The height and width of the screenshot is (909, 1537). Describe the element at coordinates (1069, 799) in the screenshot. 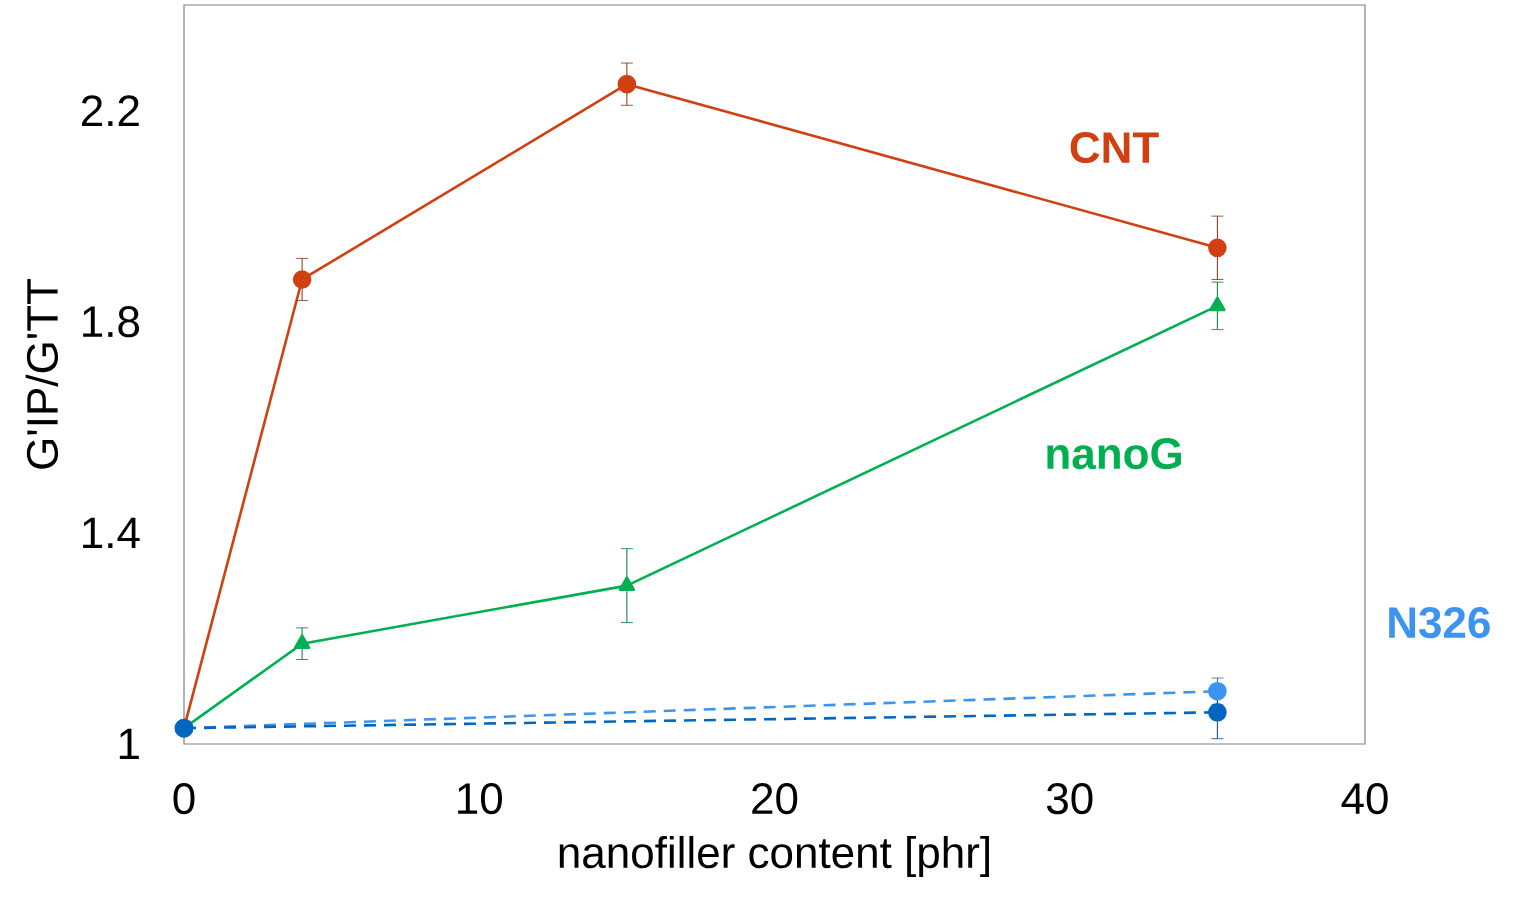

I see `x-tick-label: 30` at that location.